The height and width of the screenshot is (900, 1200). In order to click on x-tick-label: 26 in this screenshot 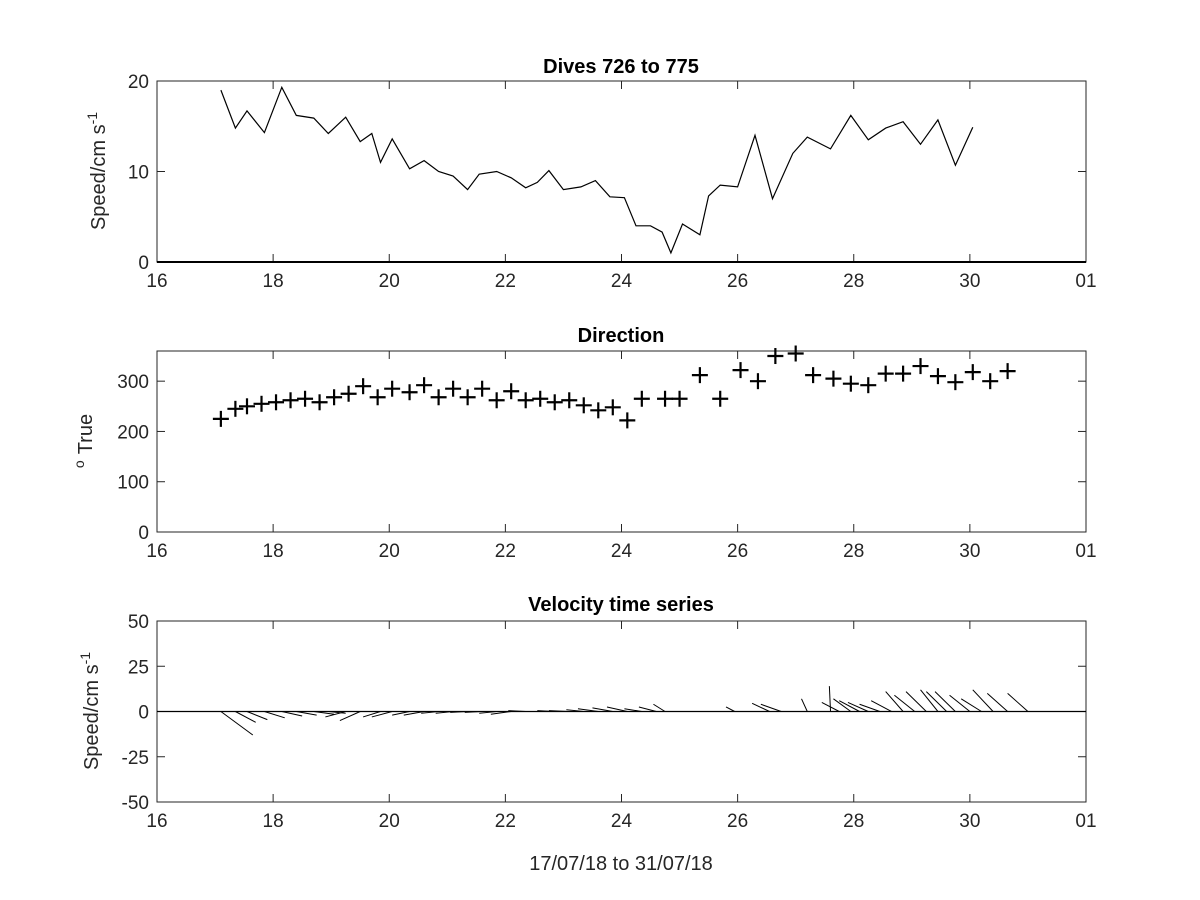, I will do `click(737, 821)`.